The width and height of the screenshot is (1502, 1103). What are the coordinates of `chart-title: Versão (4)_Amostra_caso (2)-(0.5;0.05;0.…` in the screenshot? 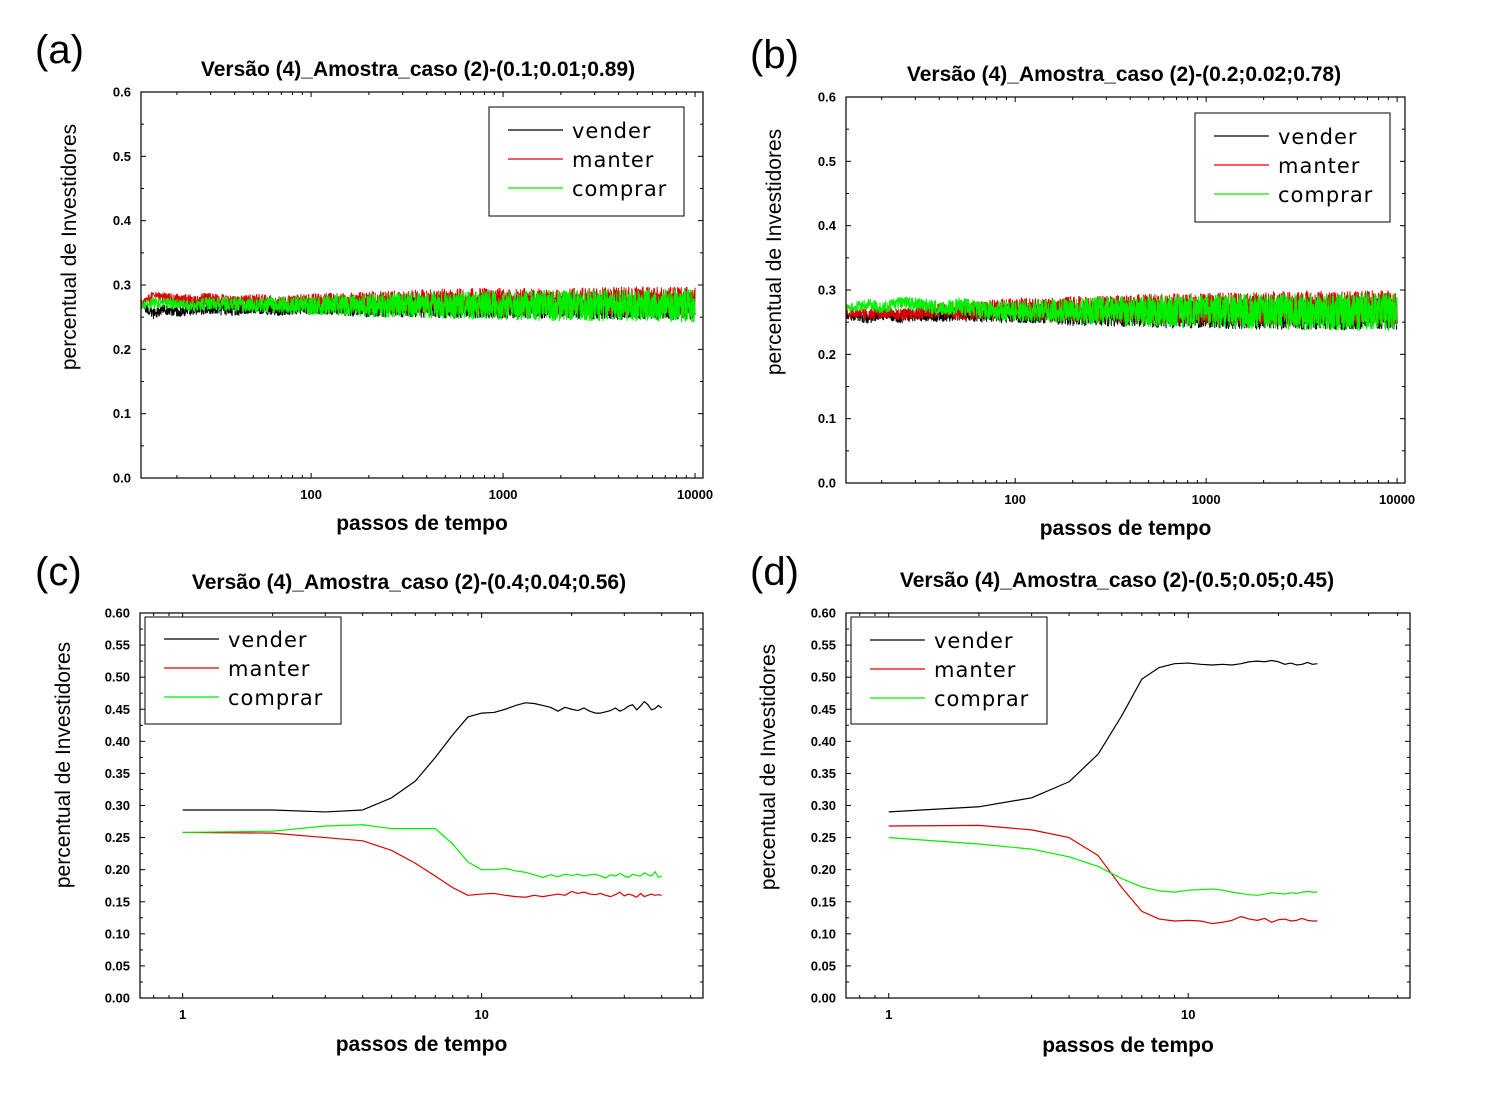 It's located at (1117, 580).